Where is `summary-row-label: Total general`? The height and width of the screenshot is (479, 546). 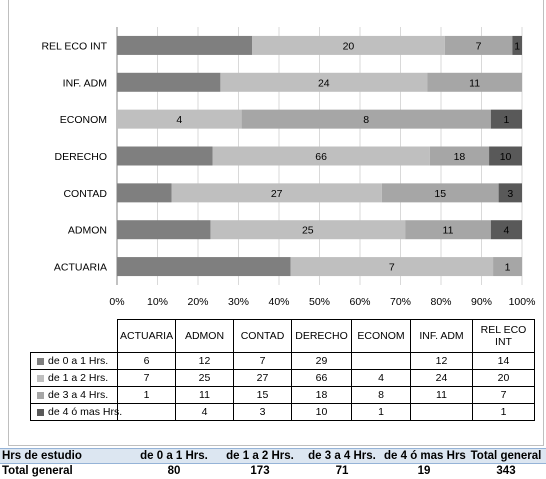
summary-row-label: Total general is located at coordinates (37, 471).